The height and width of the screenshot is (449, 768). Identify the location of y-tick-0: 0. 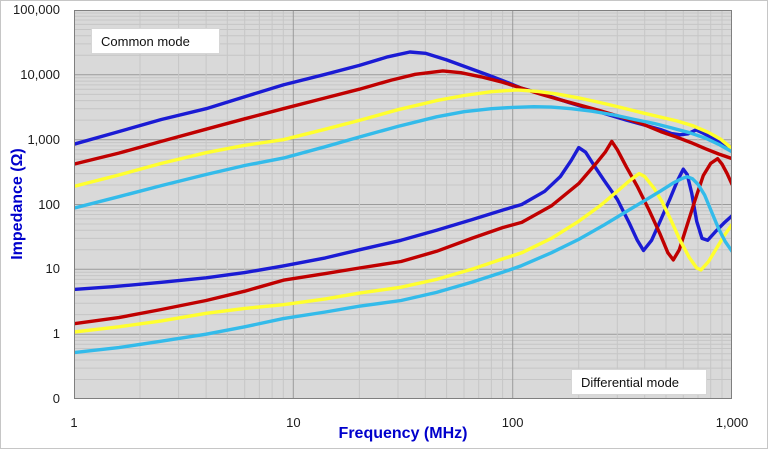
(56, 398).